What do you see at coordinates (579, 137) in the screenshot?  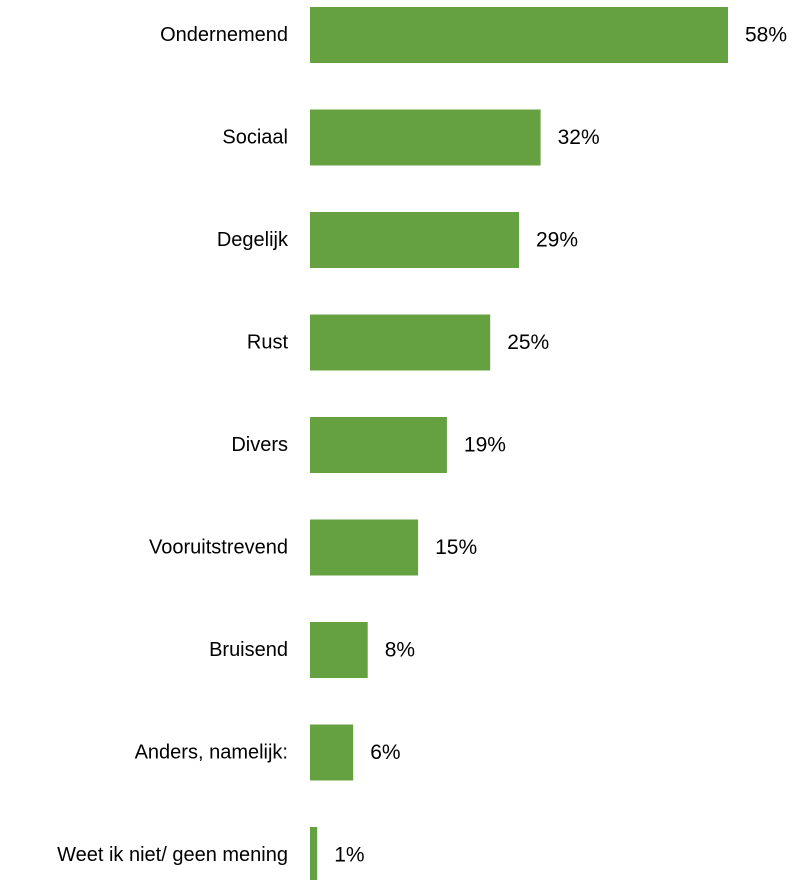 I see `value-label: 32%` at bounding box center [579, 137].